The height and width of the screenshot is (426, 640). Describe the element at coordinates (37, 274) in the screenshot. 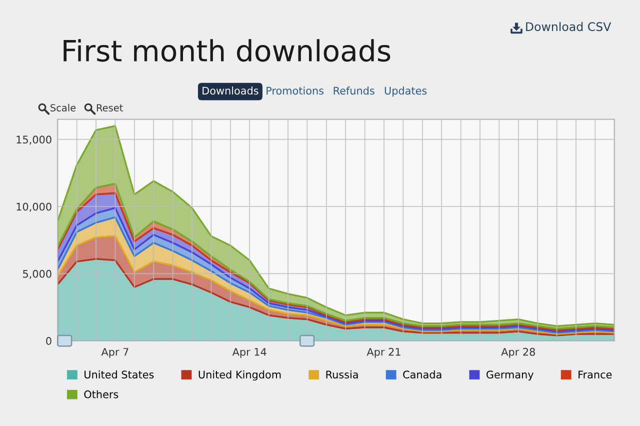

I see `y-tick-label: 5,000` at that location.